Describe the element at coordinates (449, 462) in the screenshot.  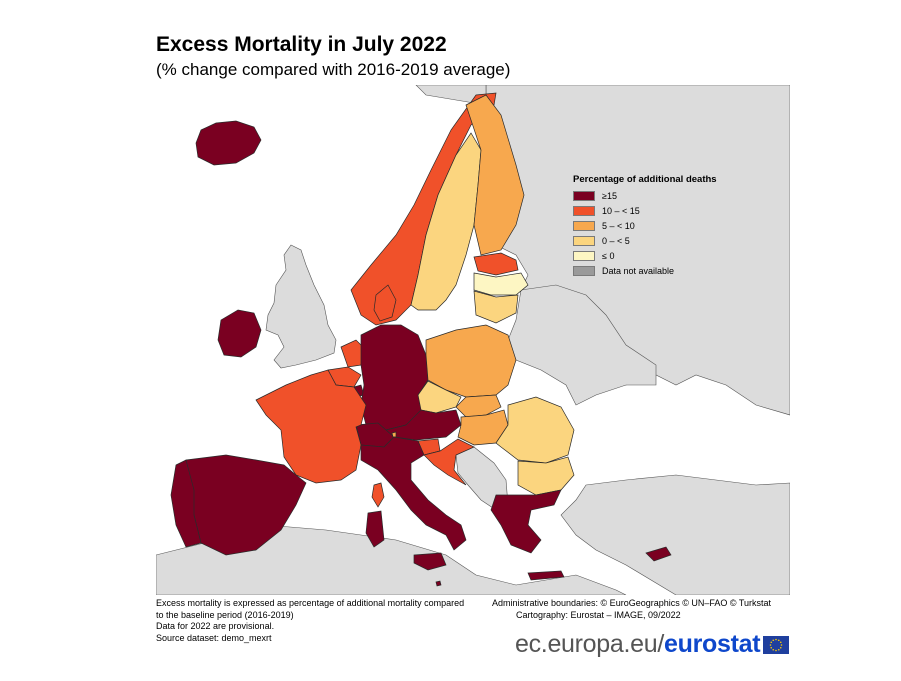
I see `country-croatia` at that location.